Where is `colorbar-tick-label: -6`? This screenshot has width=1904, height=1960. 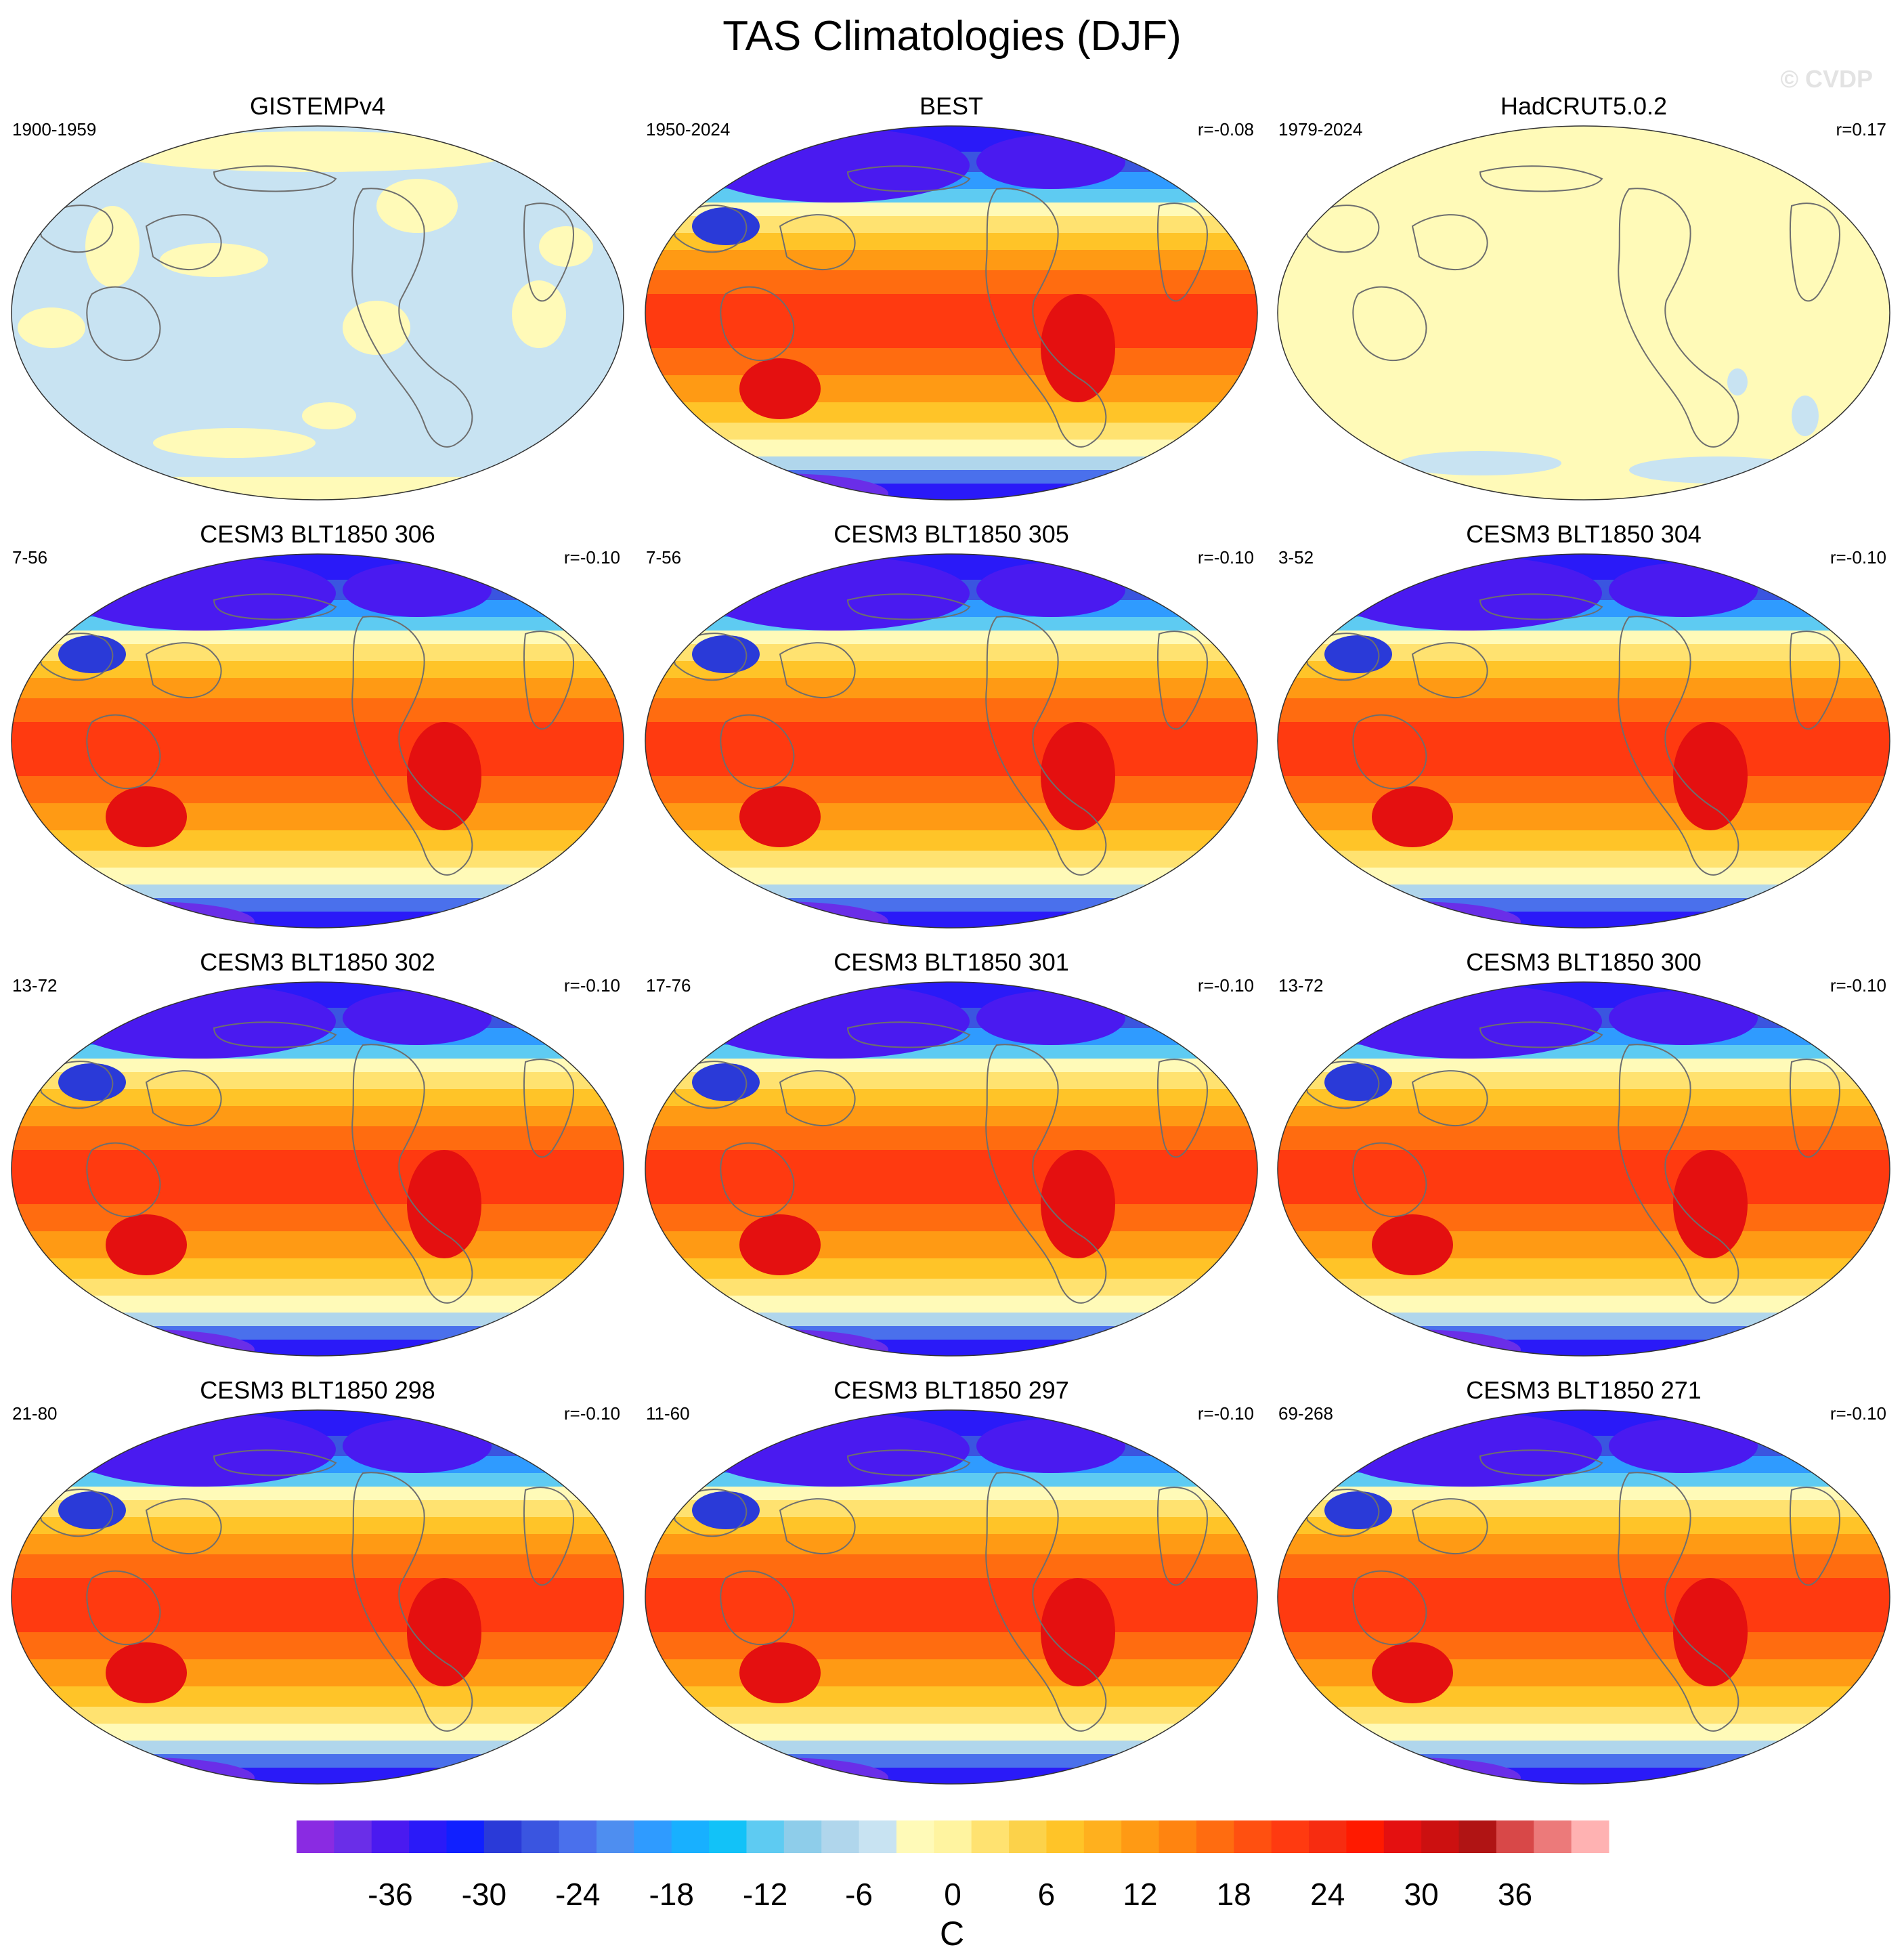
colorbar-tick-label: -6 is located at coordinates (859, 1894).